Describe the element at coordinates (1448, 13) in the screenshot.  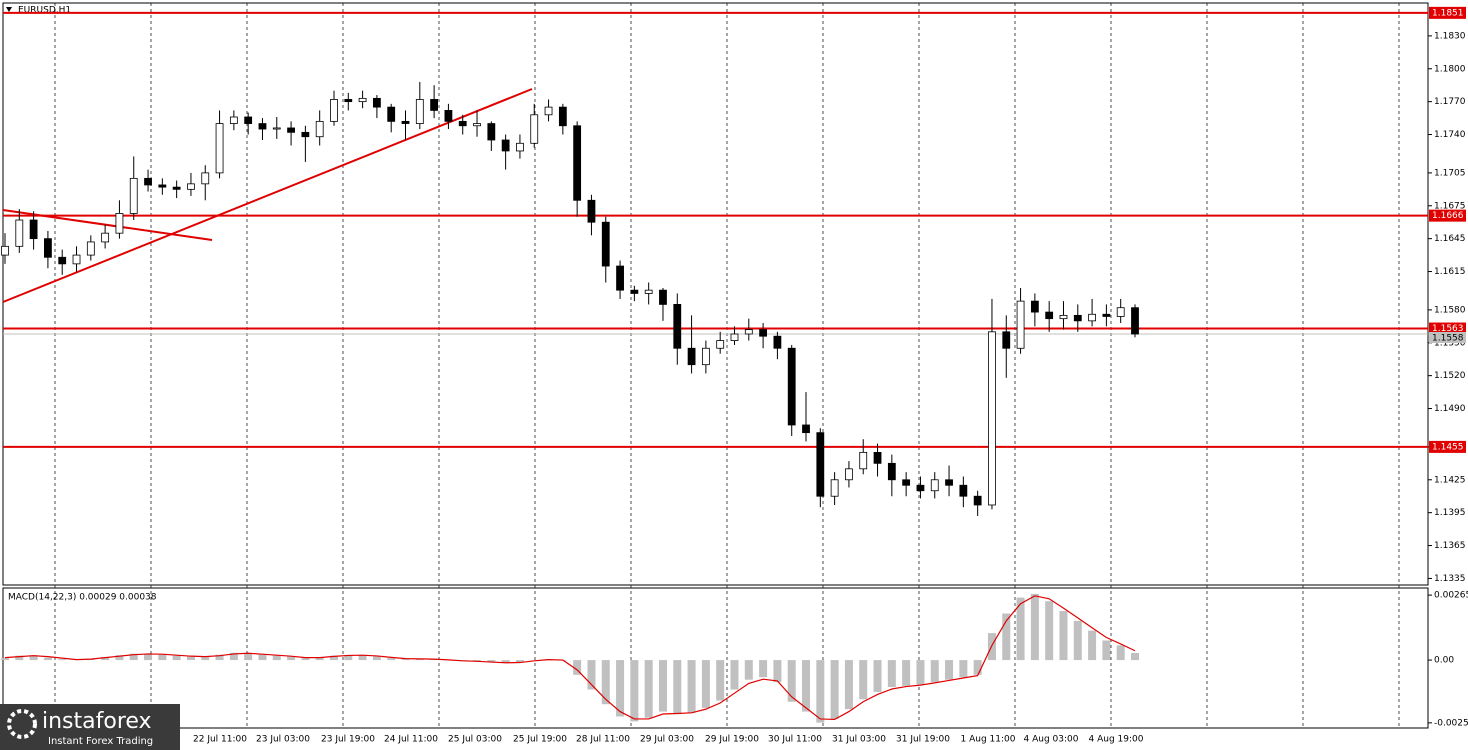
I see `level-label: 1.1851` at that location.